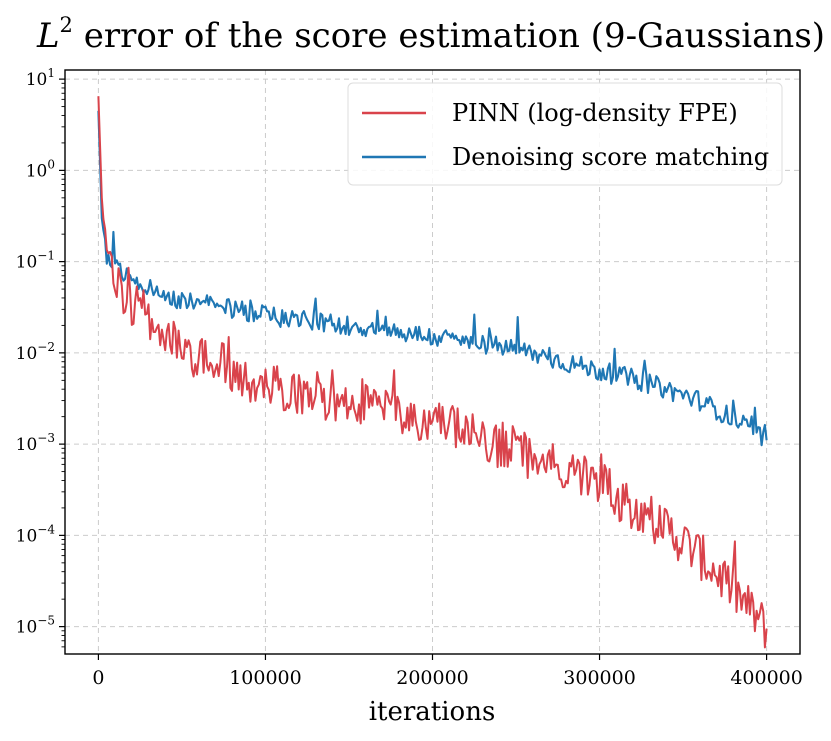  I want to click on y-tick-label: 10⁻³, so click(35, 443).